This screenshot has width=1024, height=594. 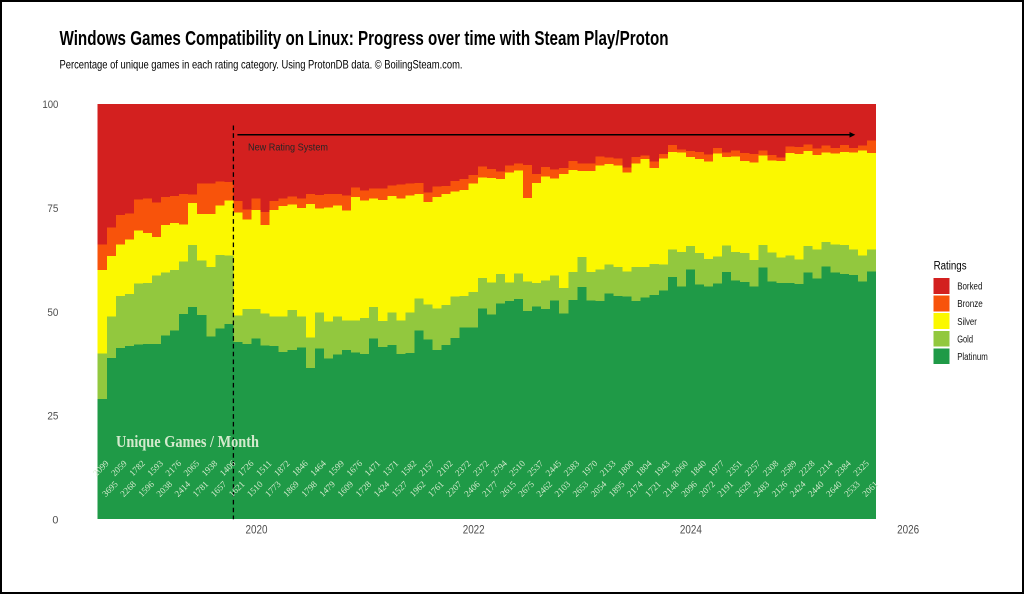 I want to click on svg-text: 2026, so click(x=908, y=530).